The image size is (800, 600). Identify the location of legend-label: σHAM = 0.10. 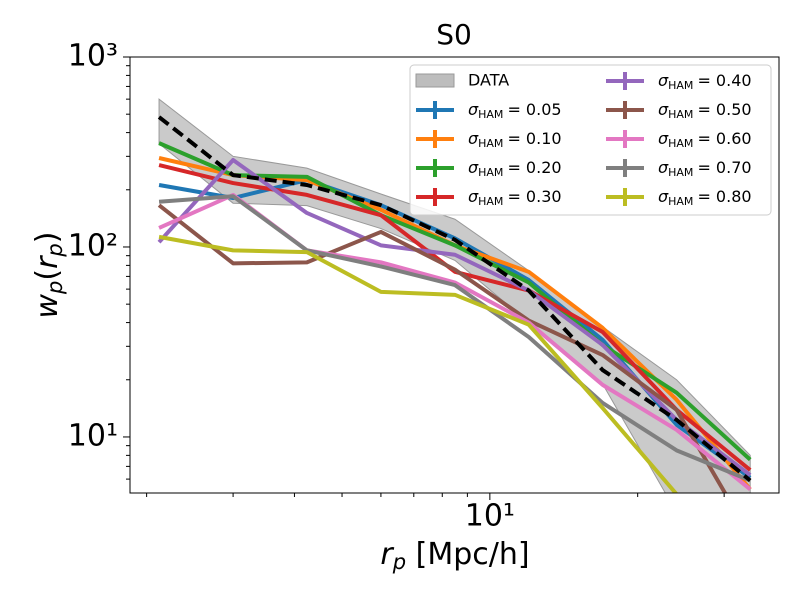
(515, 140).